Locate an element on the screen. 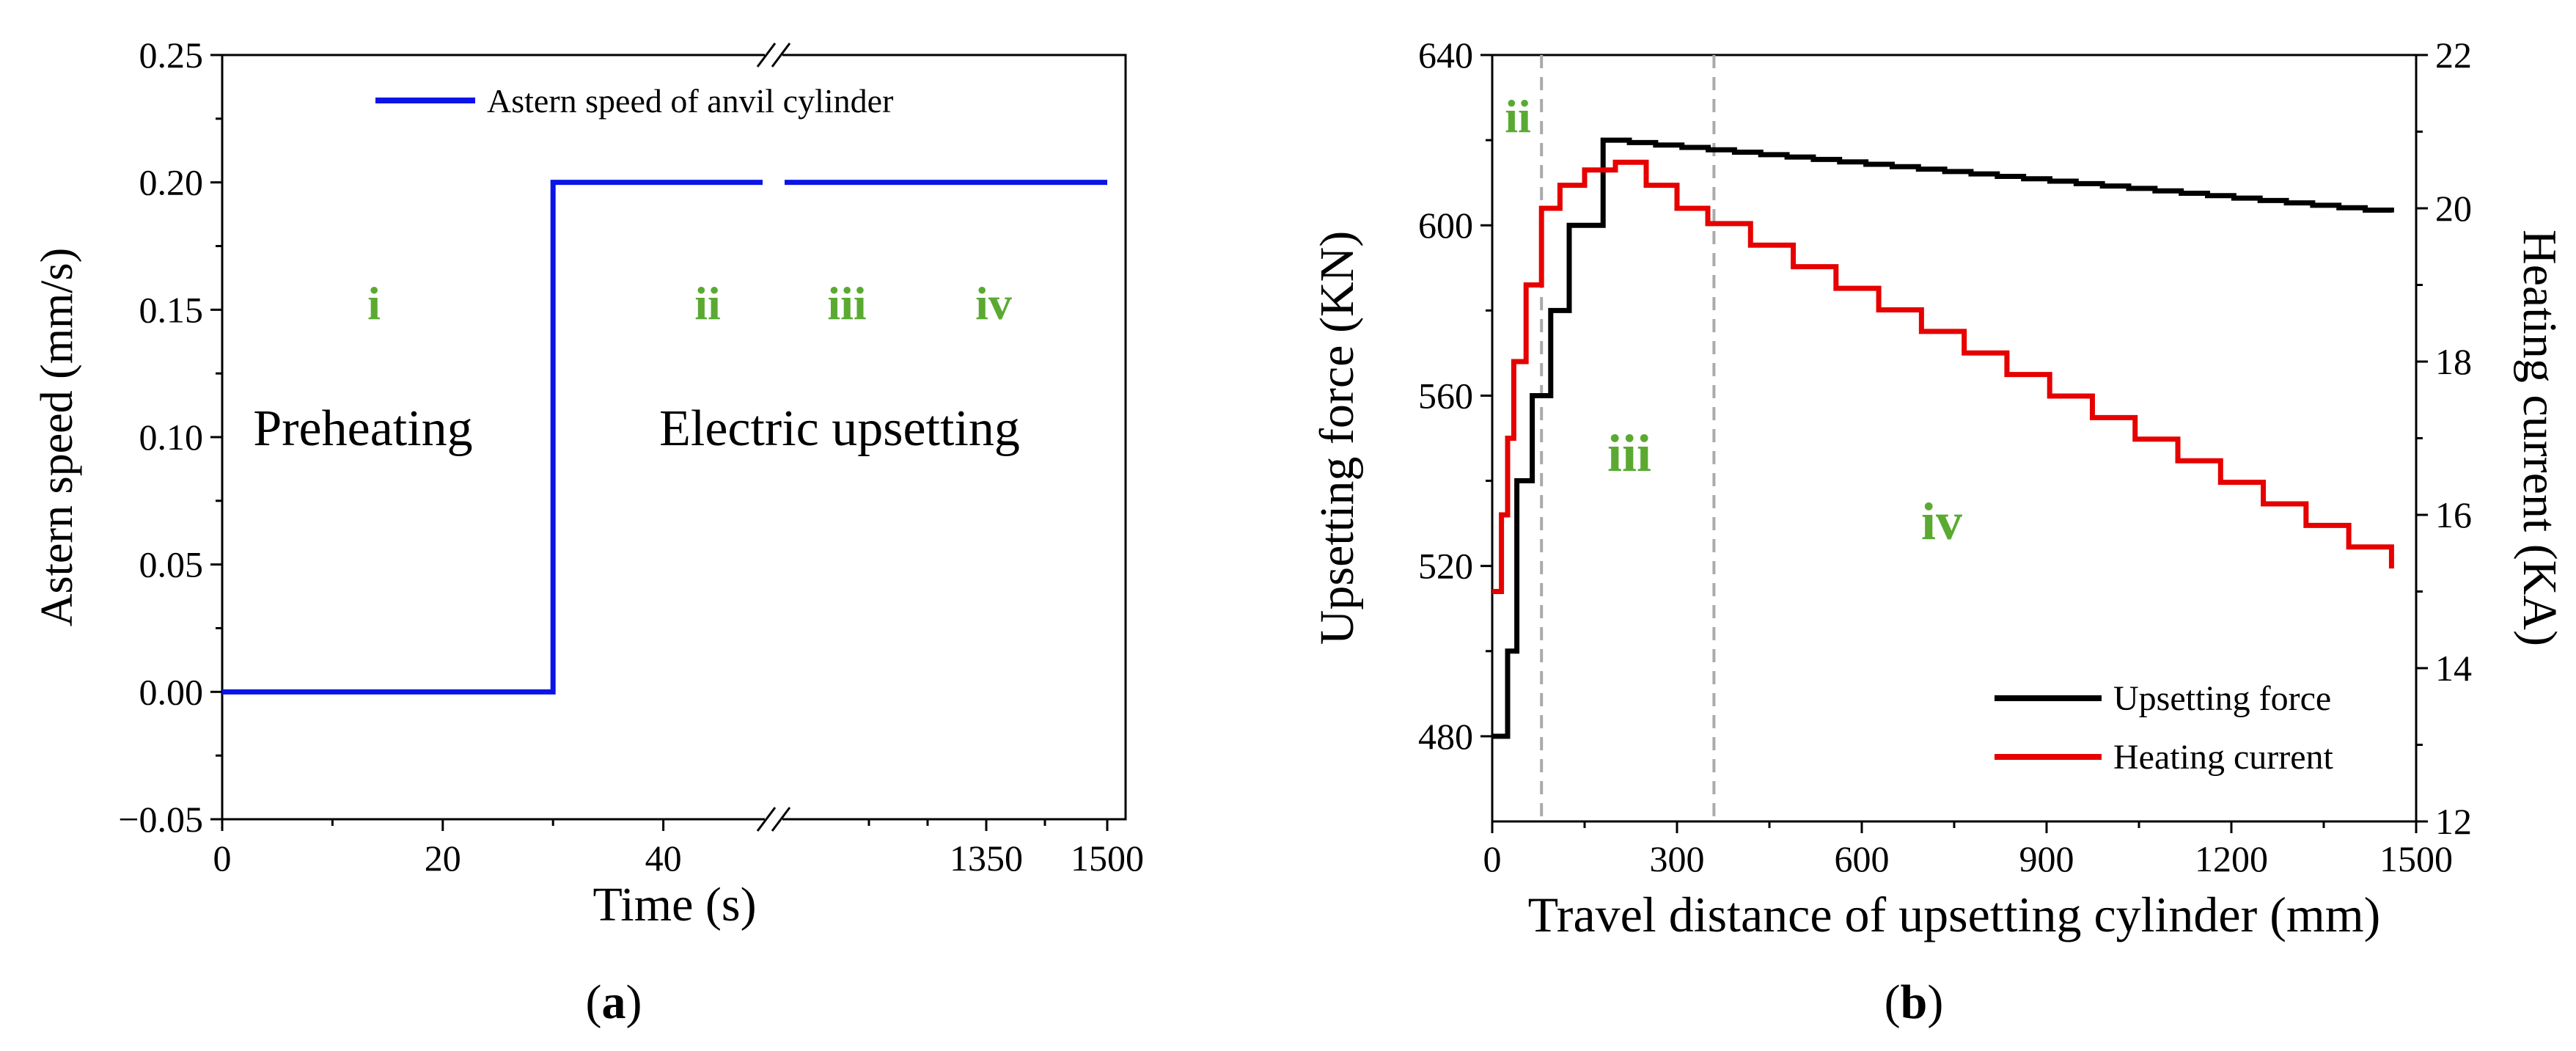  y-axis-title-b: Upsetting force (KN) is located at coordinates (1337, 438).